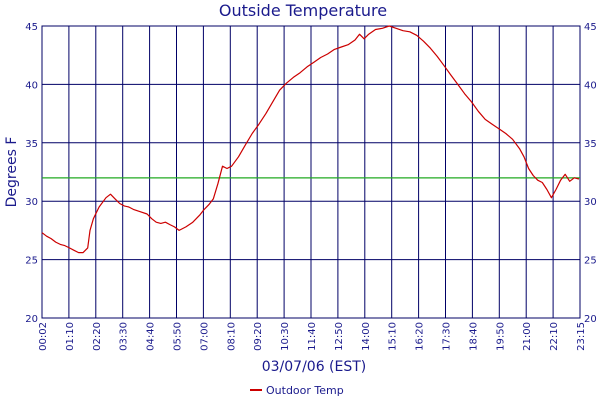  I want to click on x-axis-label: 03/07/06 (EST), so click(314, 367).